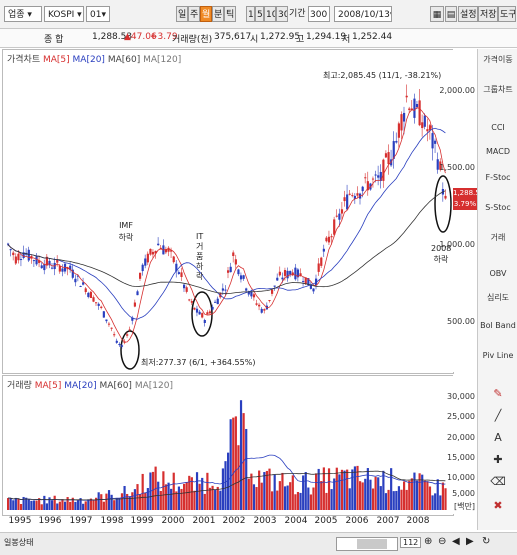 The width and height of the screenshot is (517, 555). Describe the element at coordinates (182, 14) in the screenshot. I see `period-button-day: 일` at that location.